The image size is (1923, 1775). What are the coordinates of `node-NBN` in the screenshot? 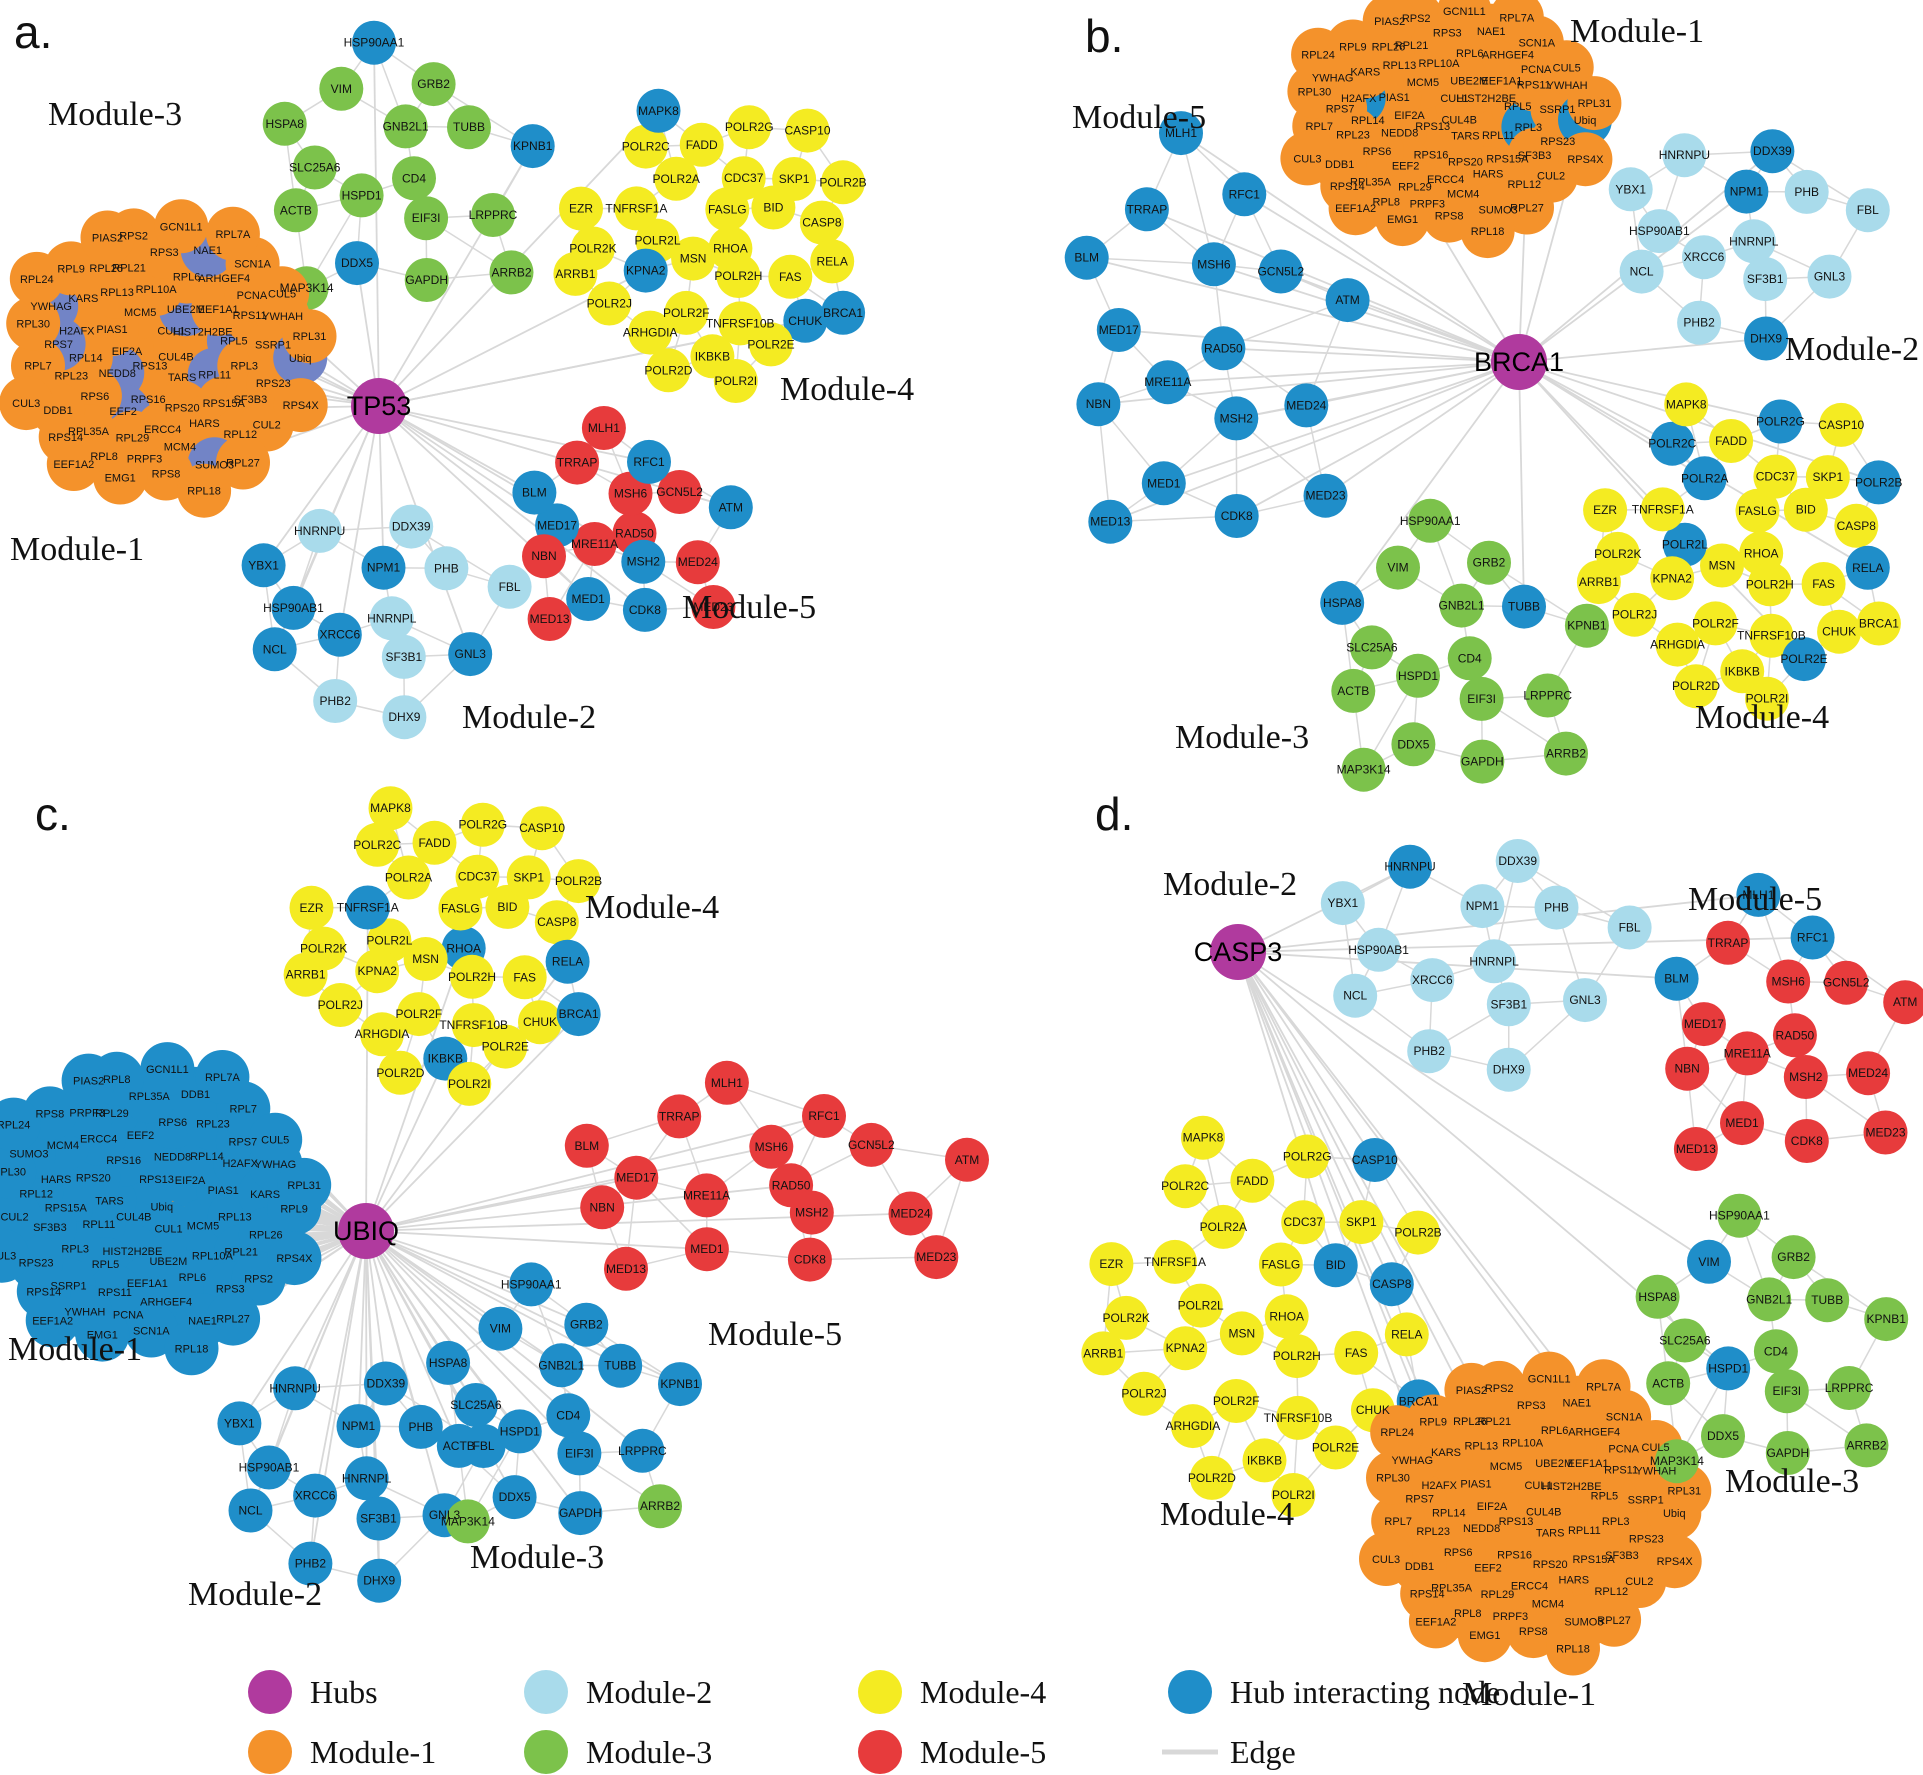 It's located at (1687, 1068).